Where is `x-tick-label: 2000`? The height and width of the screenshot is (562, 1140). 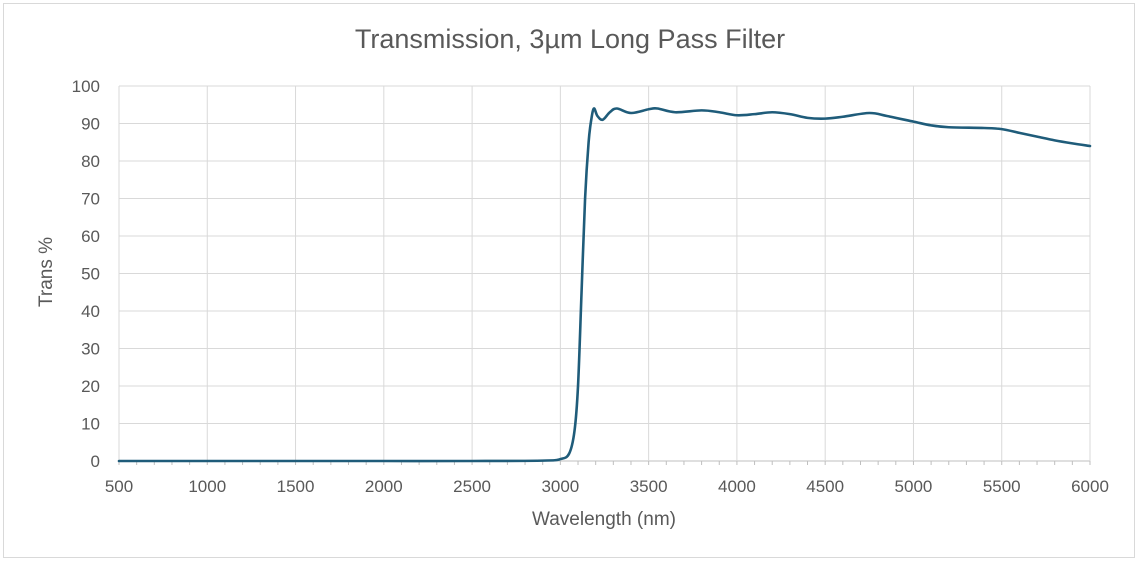 x-tick-label: 2000 is located at coordinates (384, 486).